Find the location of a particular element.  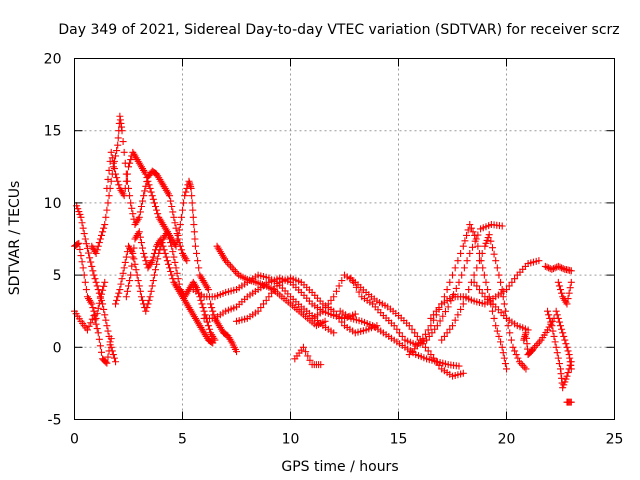

x-tick-label: 10 is located at coordinates (291, 440).